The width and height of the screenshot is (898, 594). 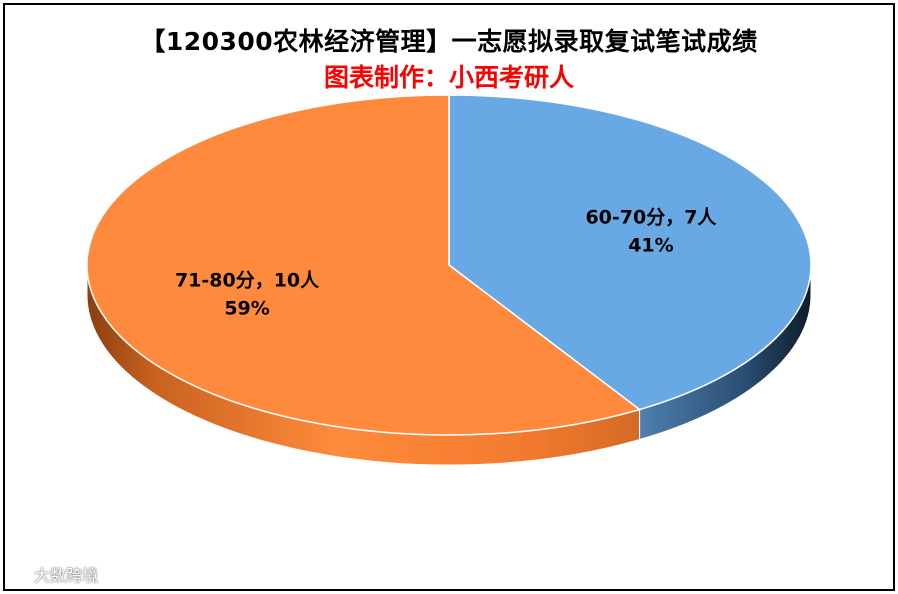 What do you see at coordinates (66, 575) in the screenshot?
I see `watermark-text: 大数跨境` at bounding box center [66, 575].